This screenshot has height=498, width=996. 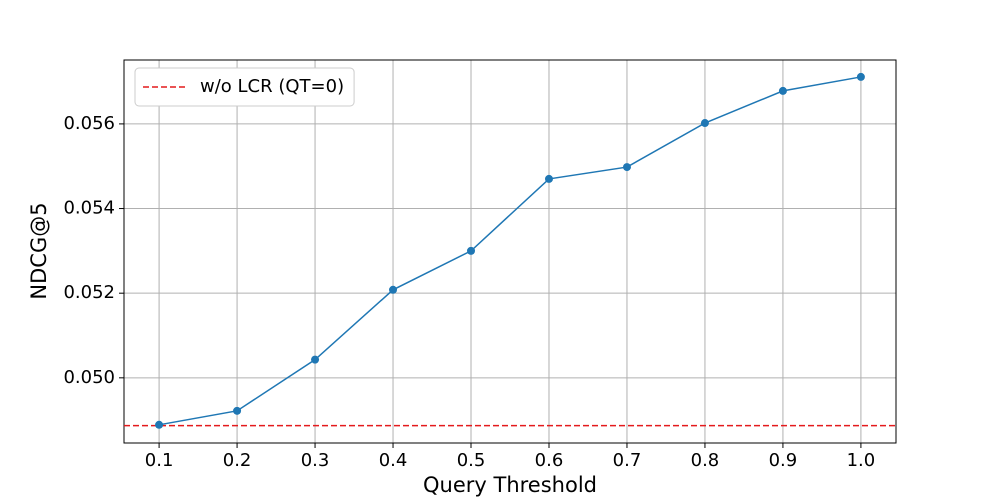 I want to click on x-tick-label: 0.8, so click(x=705, y=460).